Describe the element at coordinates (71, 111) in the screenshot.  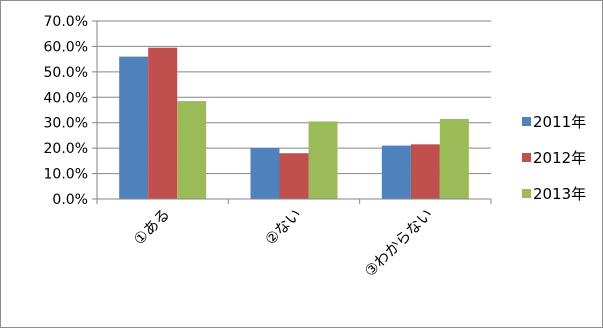
I see `y-axis: 0.0% 10.0% 20.0% 30.0% 40.0% 50.0% 60.0% 70.0%` at that location.